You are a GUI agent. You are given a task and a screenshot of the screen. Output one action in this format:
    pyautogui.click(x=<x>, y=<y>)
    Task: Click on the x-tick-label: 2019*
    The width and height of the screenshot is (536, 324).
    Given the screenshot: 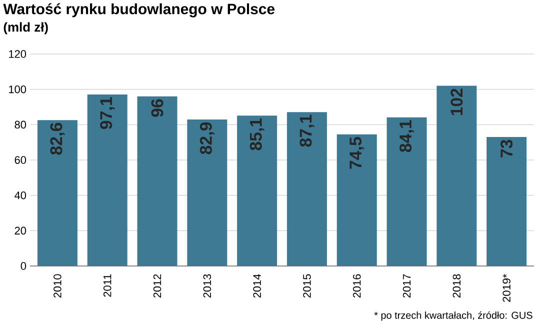 What is the action you would take?
    pyautogui.click(x=506, y=288)
    